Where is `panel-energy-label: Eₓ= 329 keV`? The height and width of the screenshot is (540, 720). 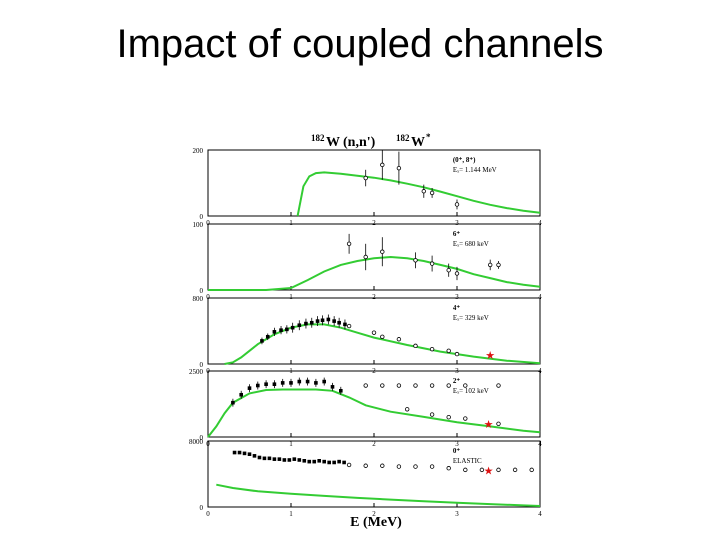 panel-energy-label: Eₓ= 329 keV is located at coordinates (471, 318).